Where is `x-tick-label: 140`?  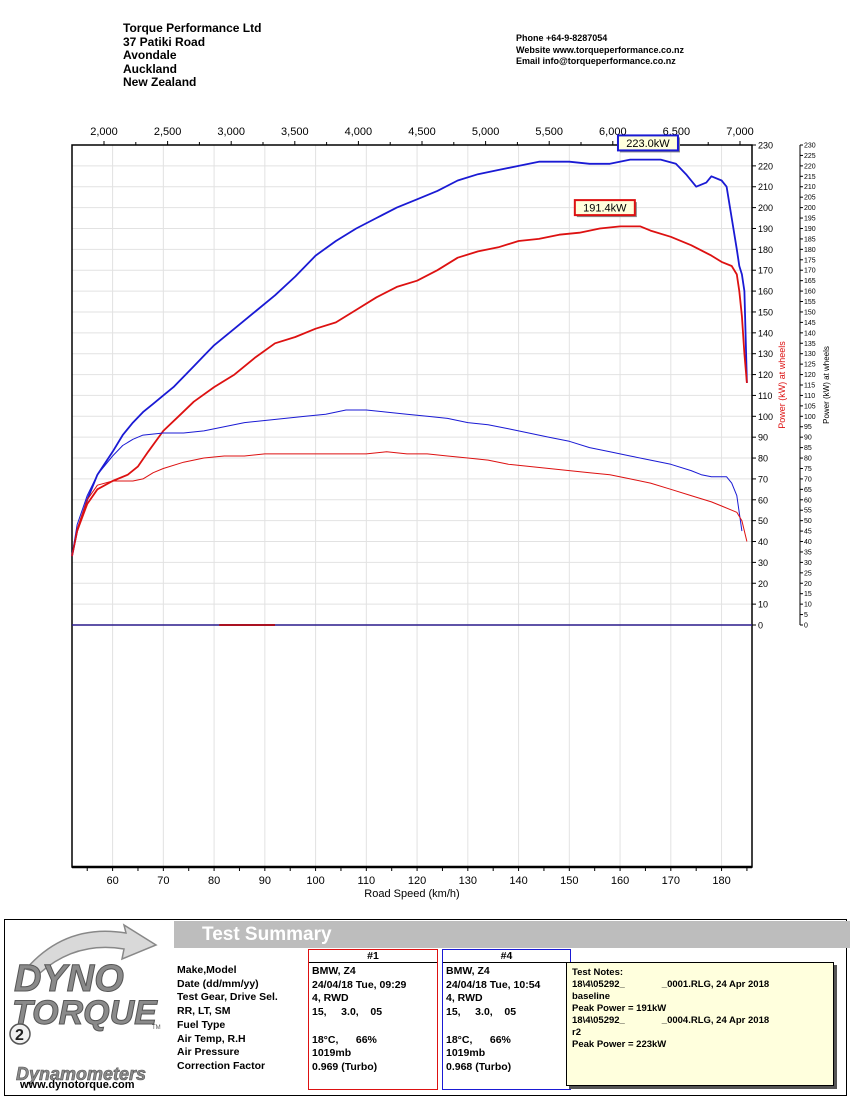 x-tick-label: 140 is located at coordinates (518, 881).